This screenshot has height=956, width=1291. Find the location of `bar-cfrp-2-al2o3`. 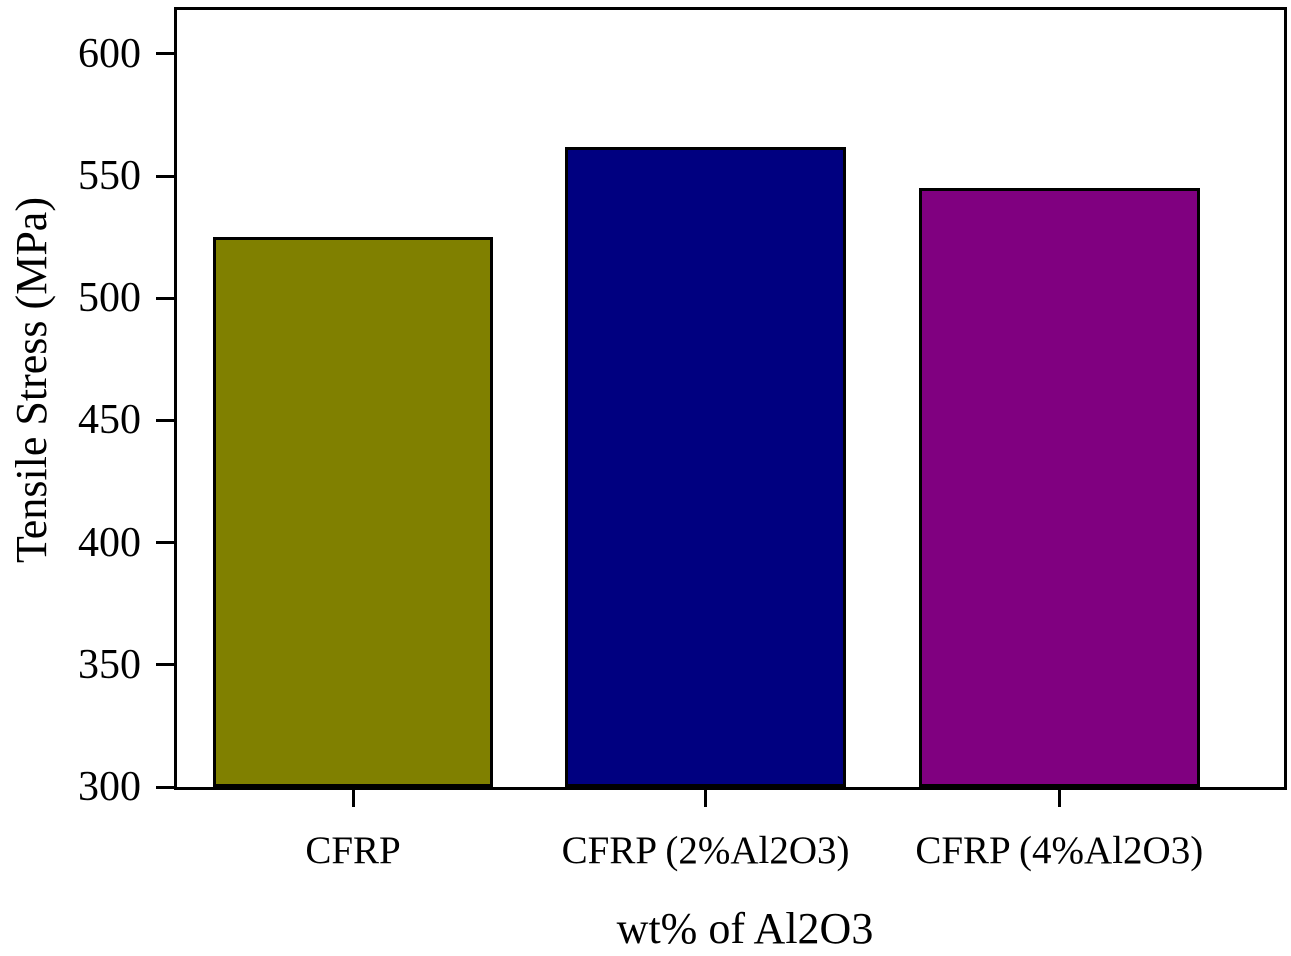

bar-cfrp-2-al2o3 is located at coordinates (705, 466).